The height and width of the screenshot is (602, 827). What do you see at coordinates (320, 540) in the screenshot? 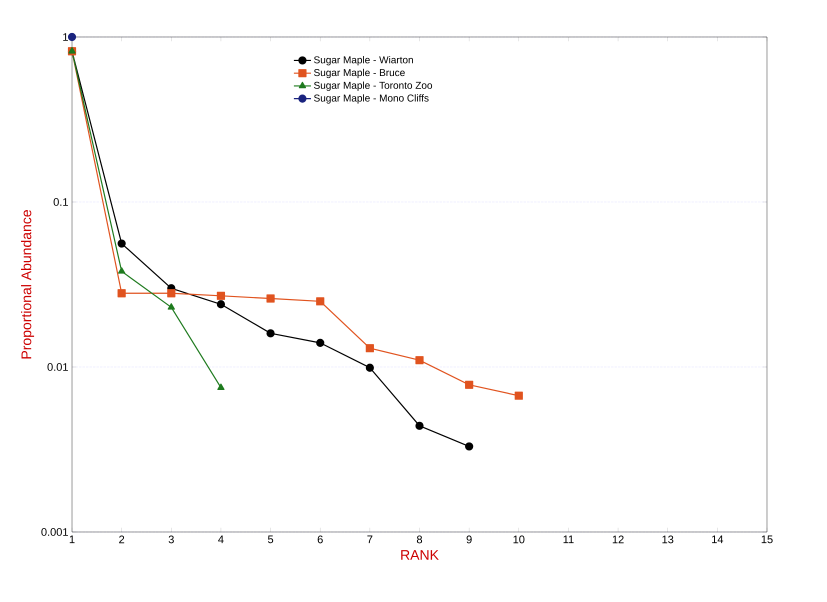
I see `x-tick-label: 6` at bounding box center [320, 540].